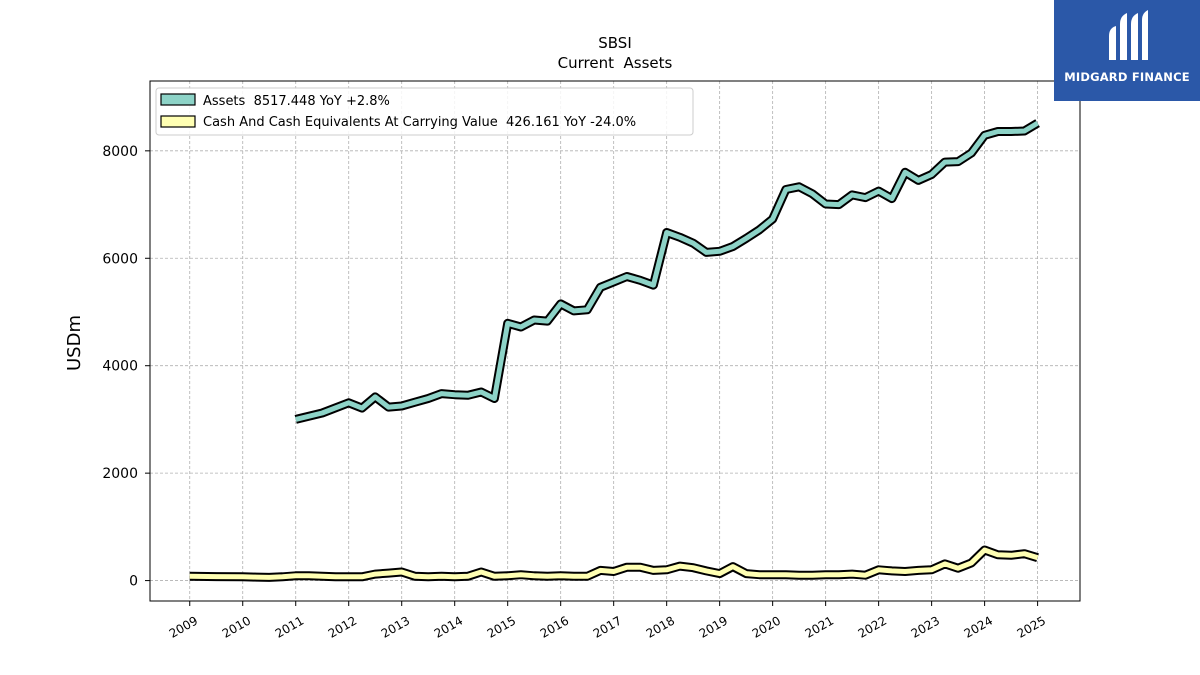 Image resolution: width=1200 pixels, height=675 pixels. I want to click on chart-title: SBSI, so click(615, 43).